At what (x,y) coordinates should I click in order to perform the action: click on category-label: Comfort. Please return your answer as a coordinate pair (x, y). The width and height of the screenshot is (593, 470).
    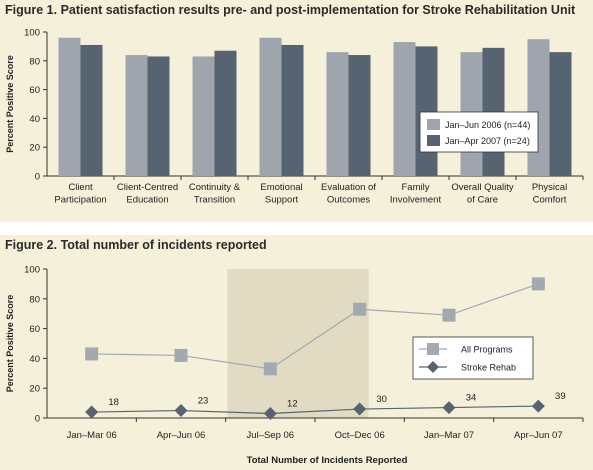
    Looking at the image, I should click on (550, 200).